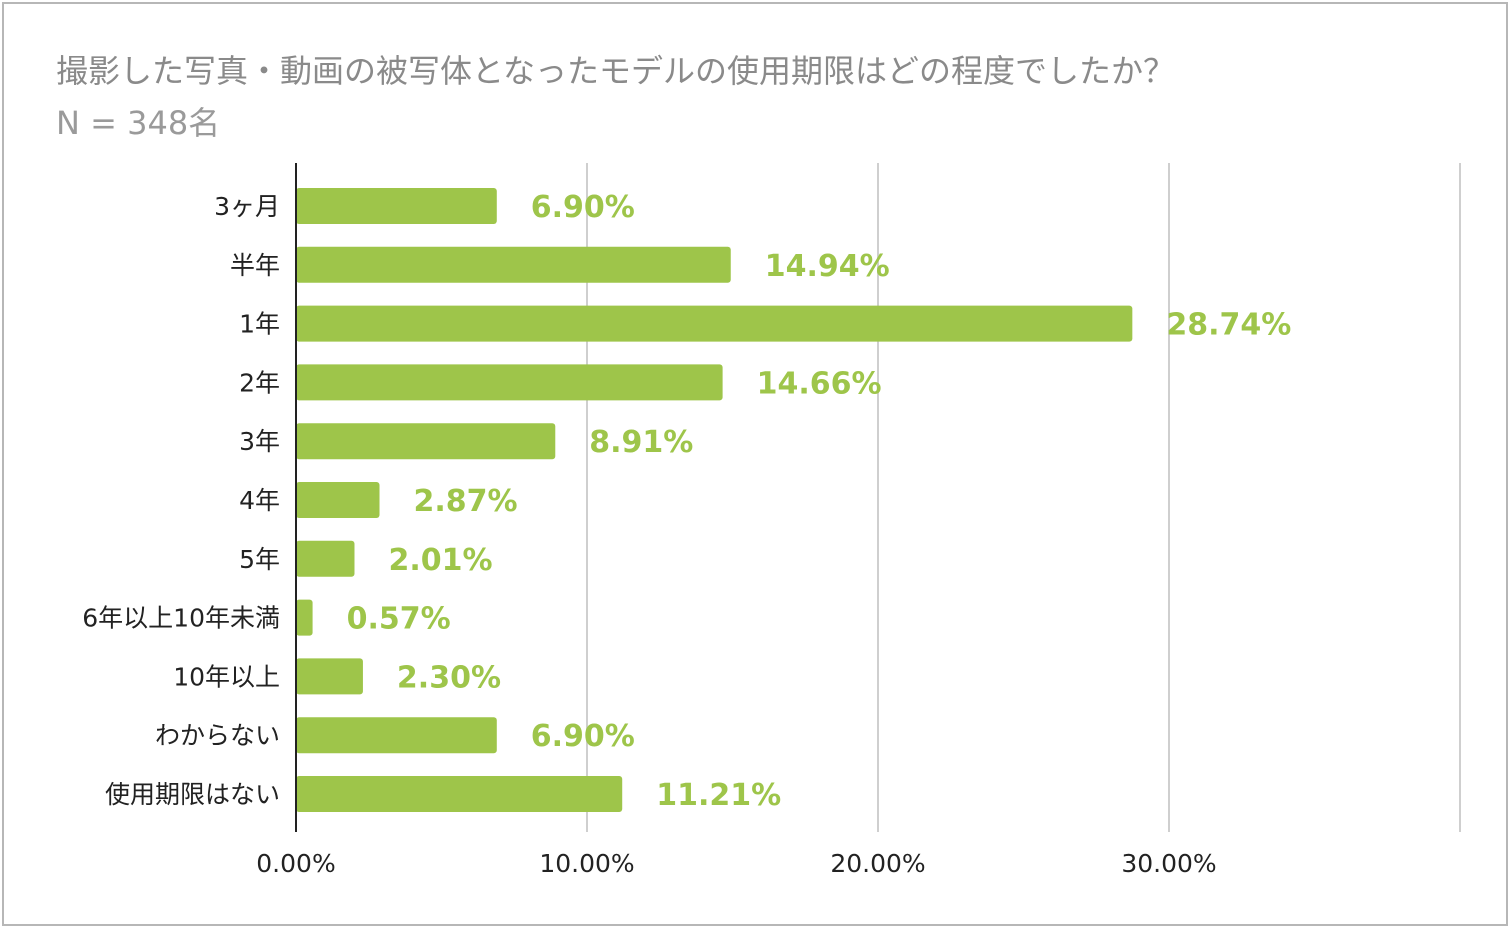 This screenshot has height=930, width=1512. What do you see at coordinates (616, 71) in the screenshot?
I see `chart-title: 撮影した写真・動画の被写体となったモデルの使用期限はどの程度でしたか？` at bounding box center [616, 71].